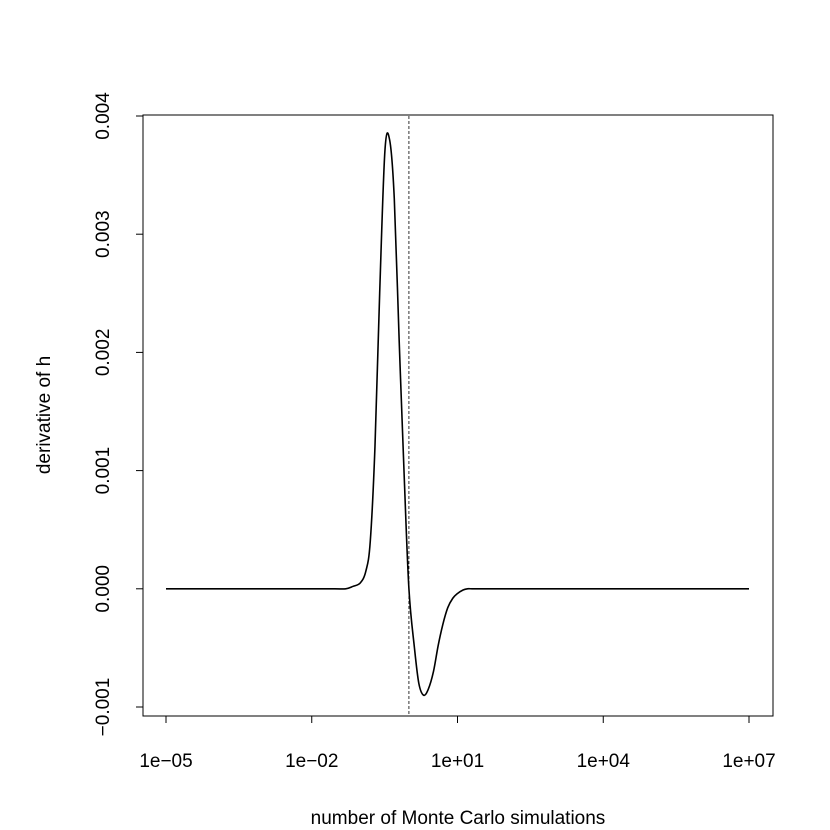 This screenshot has width=830, height=830. I want to click on y-tick-label: 0.000, so click(103, 589).